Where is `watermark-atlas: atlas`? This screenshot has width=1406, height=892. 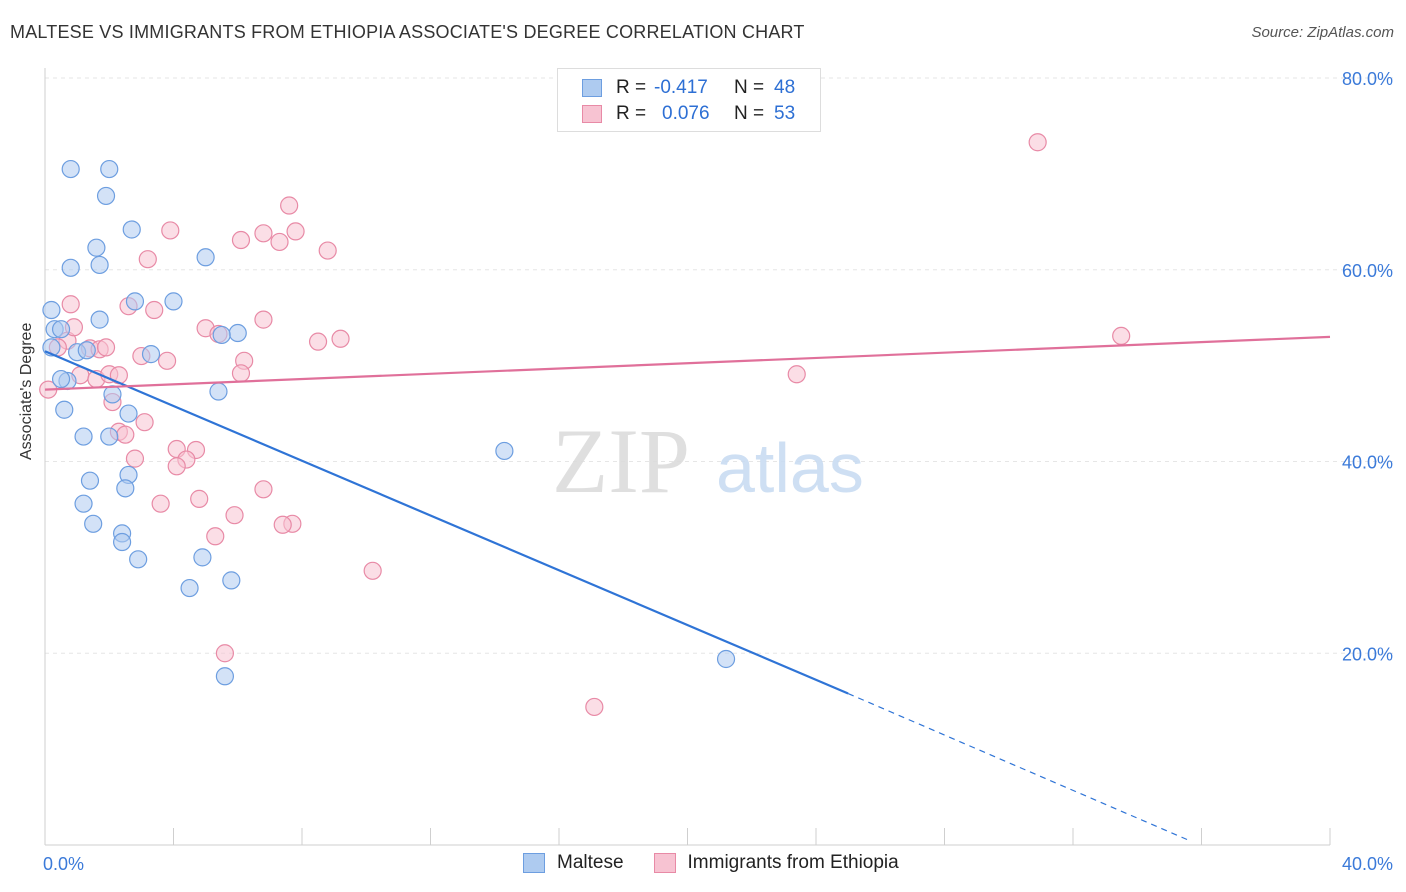
watermark-atlas: atlas is located at coordinates (790, 468).